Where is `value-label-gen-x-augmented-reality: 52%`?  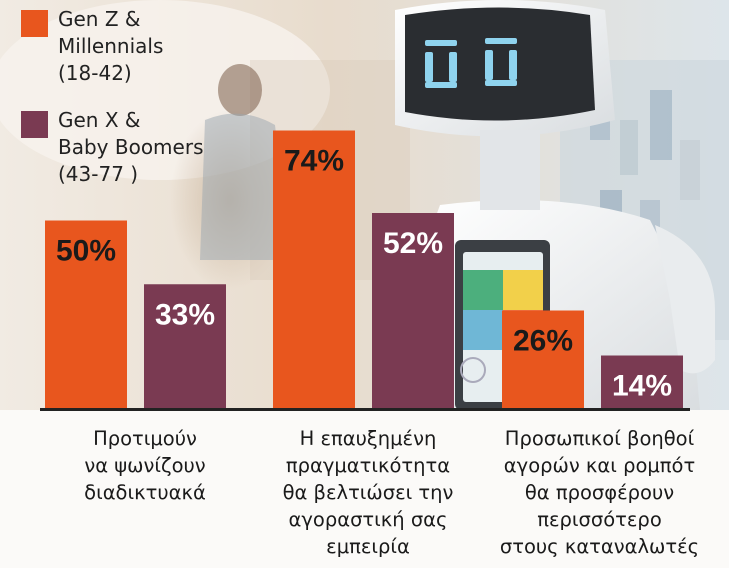
value-label-gen-x-augmented-reality: 52% is located at coordinates (413, 243).